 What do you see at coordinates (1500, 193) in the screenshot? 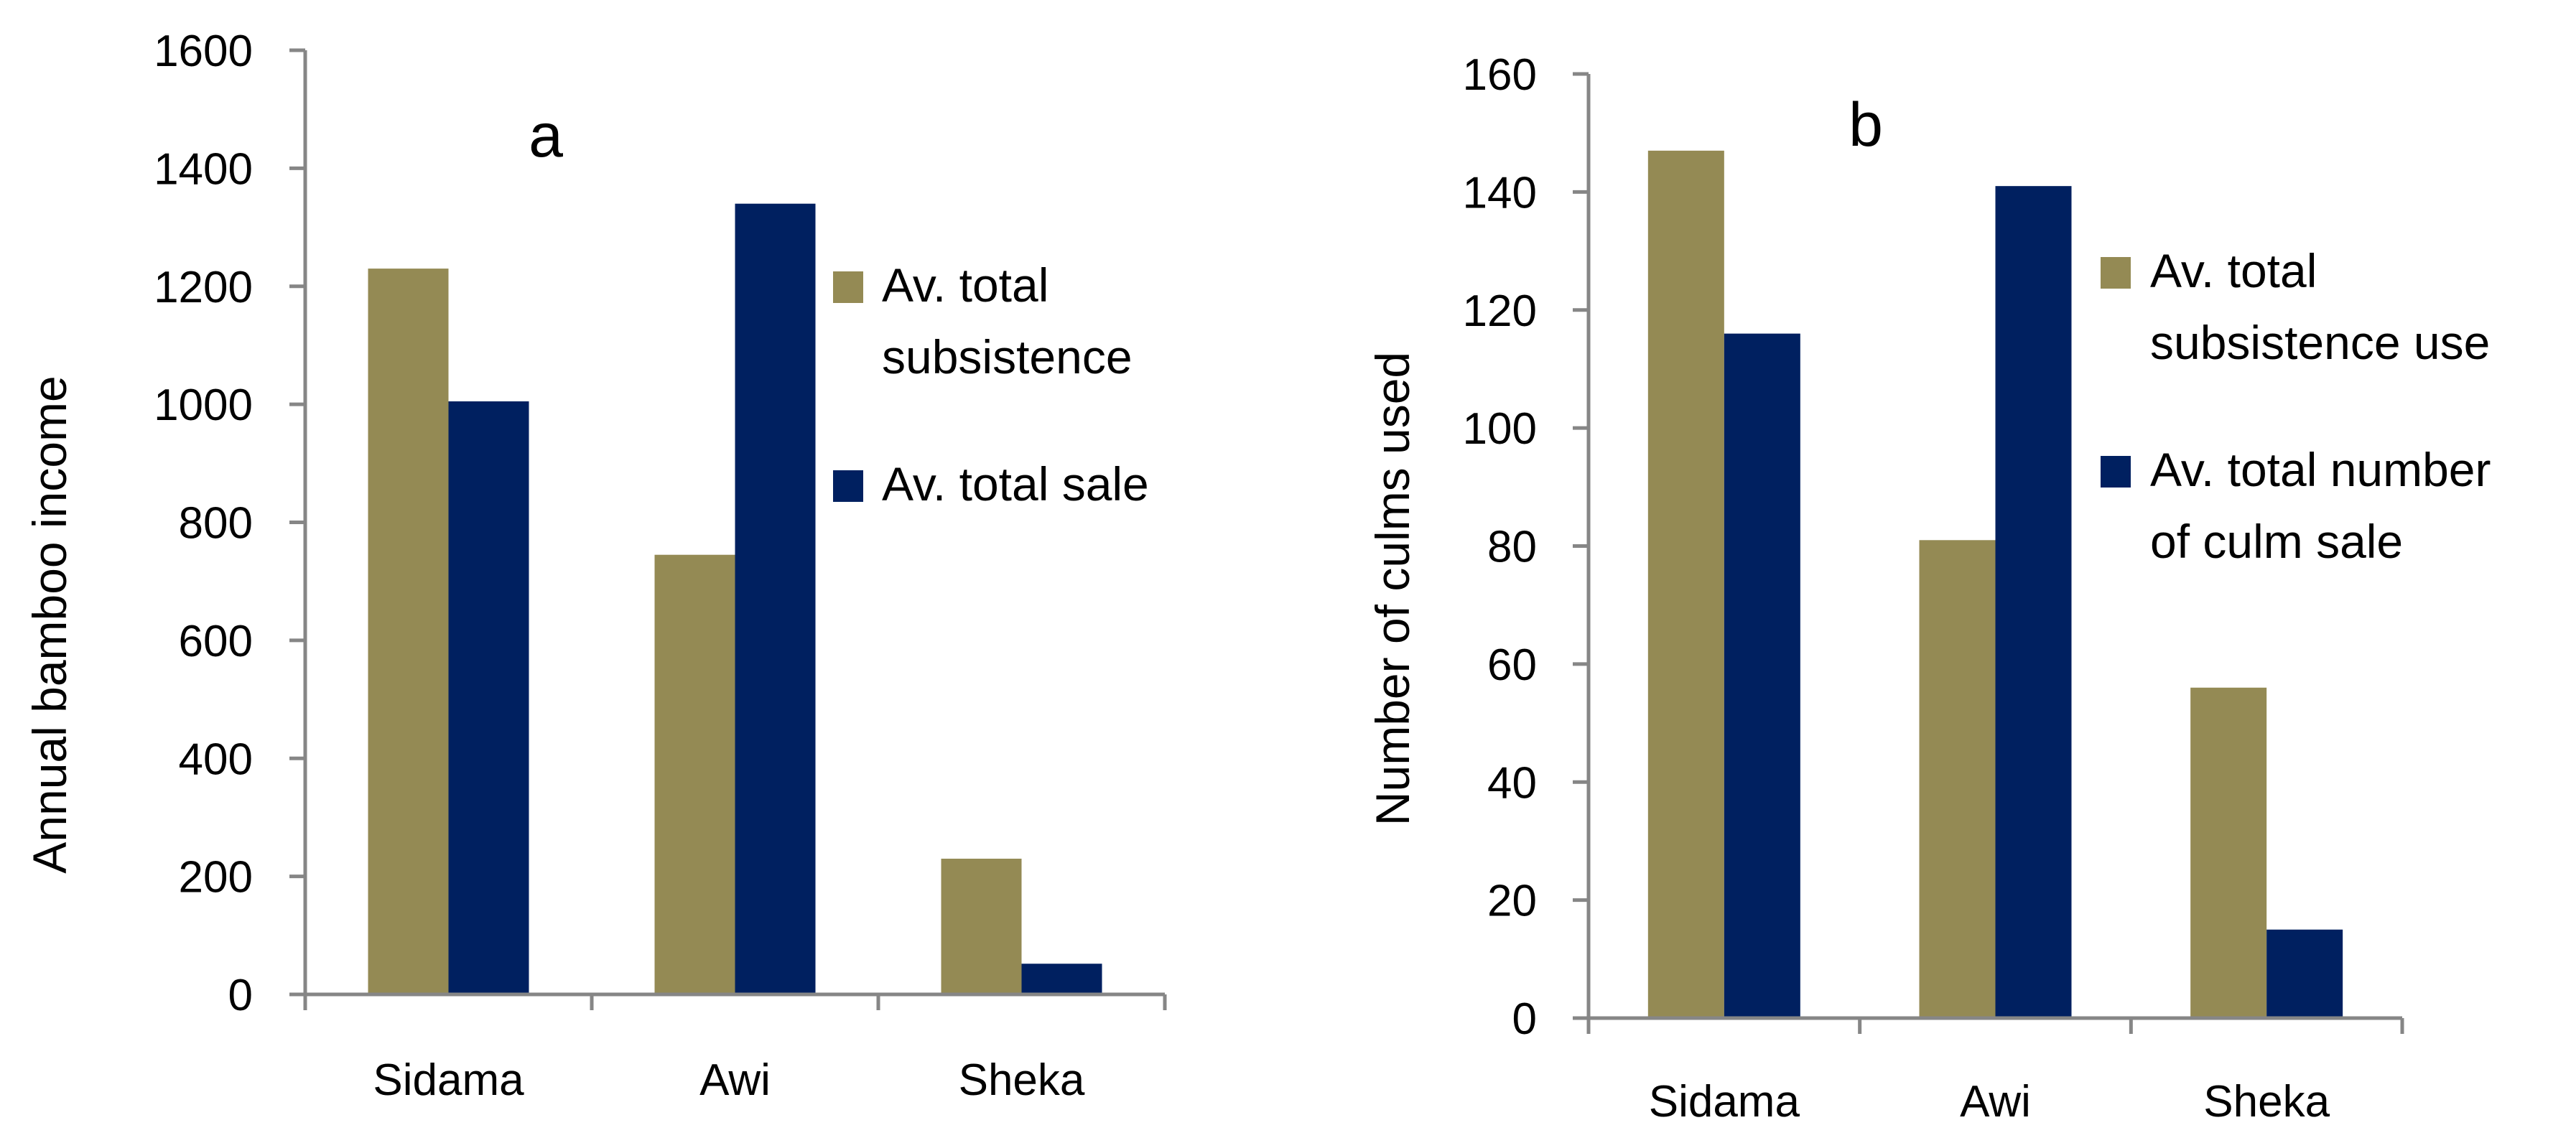
I see `y-tick-label: 140` at bounding box center [1500, 193].